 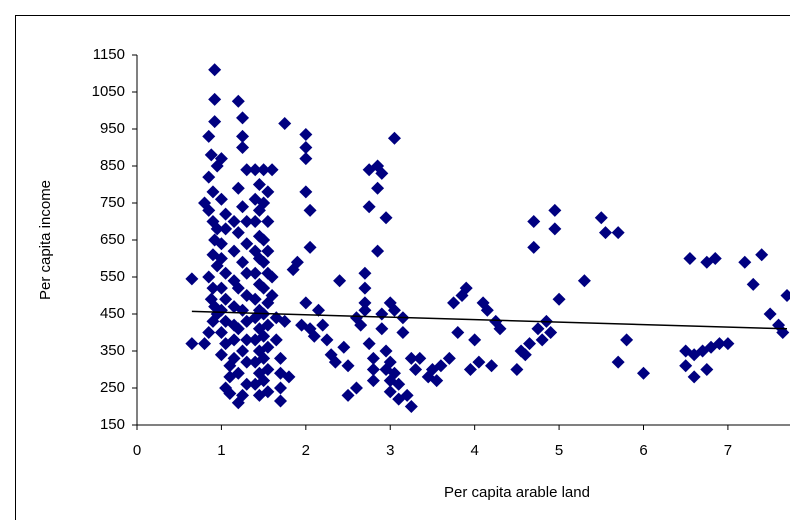 What do you see at coordinates (517, 492) in the screenshot?
I see `x-axis-label: Per capita arable land` at bounding box center [517, 492].